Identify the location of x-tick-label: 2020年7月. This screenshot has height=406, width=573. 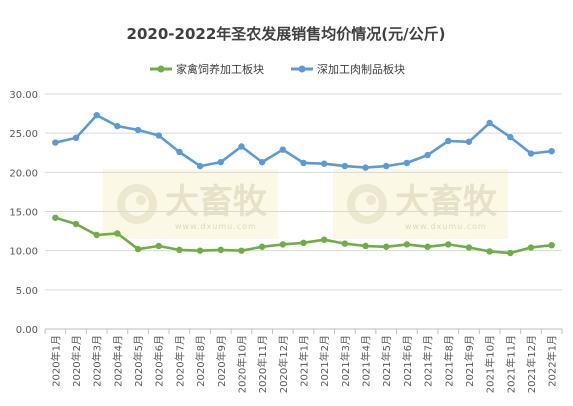
(179, 361).